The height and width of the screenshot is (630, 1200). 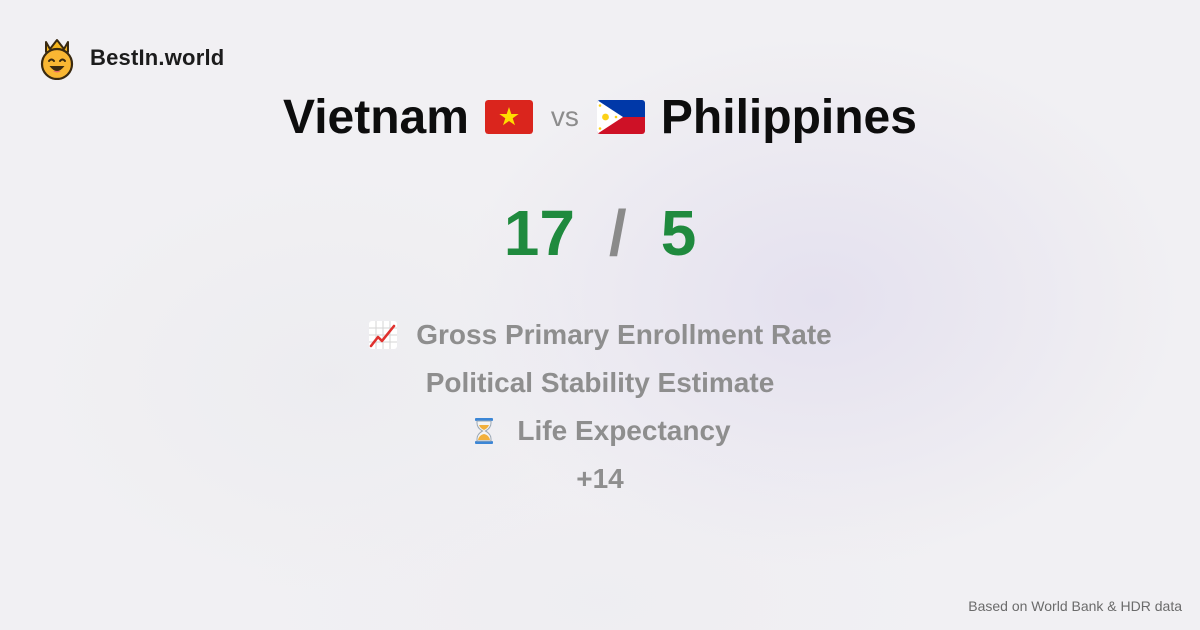 What do you see at coordinates (600, 233) in the screenshot?
I see `score-display: 17 / 5` at bounding box center [600, 233].